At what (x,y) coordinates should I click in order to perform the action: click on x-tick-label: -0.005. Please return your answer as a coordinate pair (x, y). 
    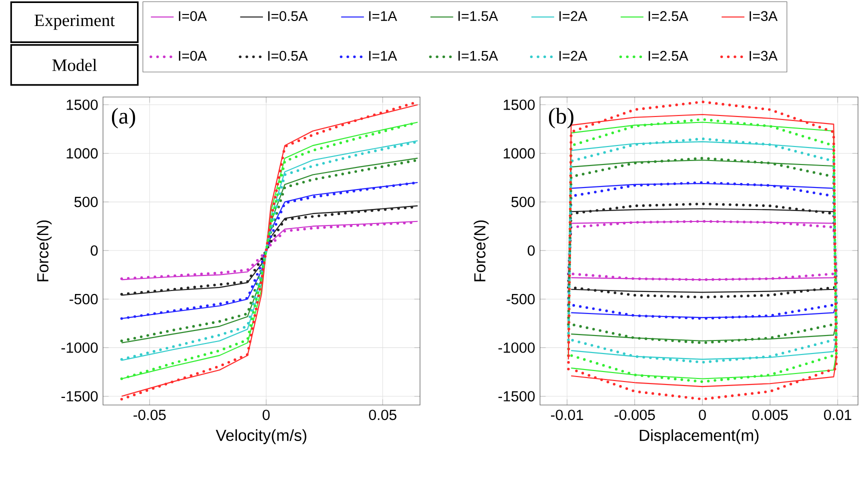
    Looking at the image, I should click on (634, 415).